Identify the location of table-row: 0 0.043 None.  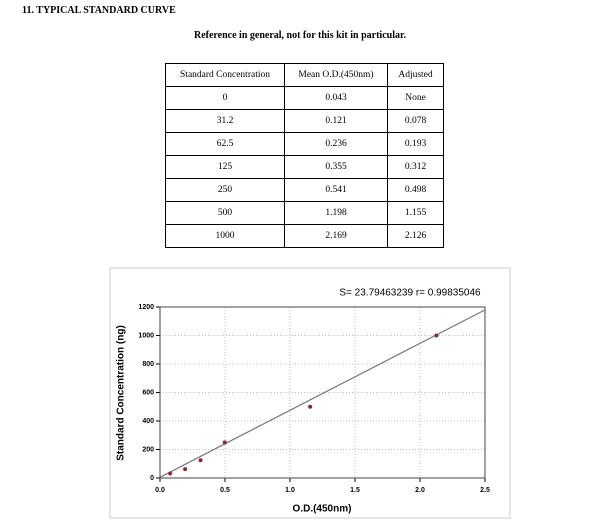
(304, 98).